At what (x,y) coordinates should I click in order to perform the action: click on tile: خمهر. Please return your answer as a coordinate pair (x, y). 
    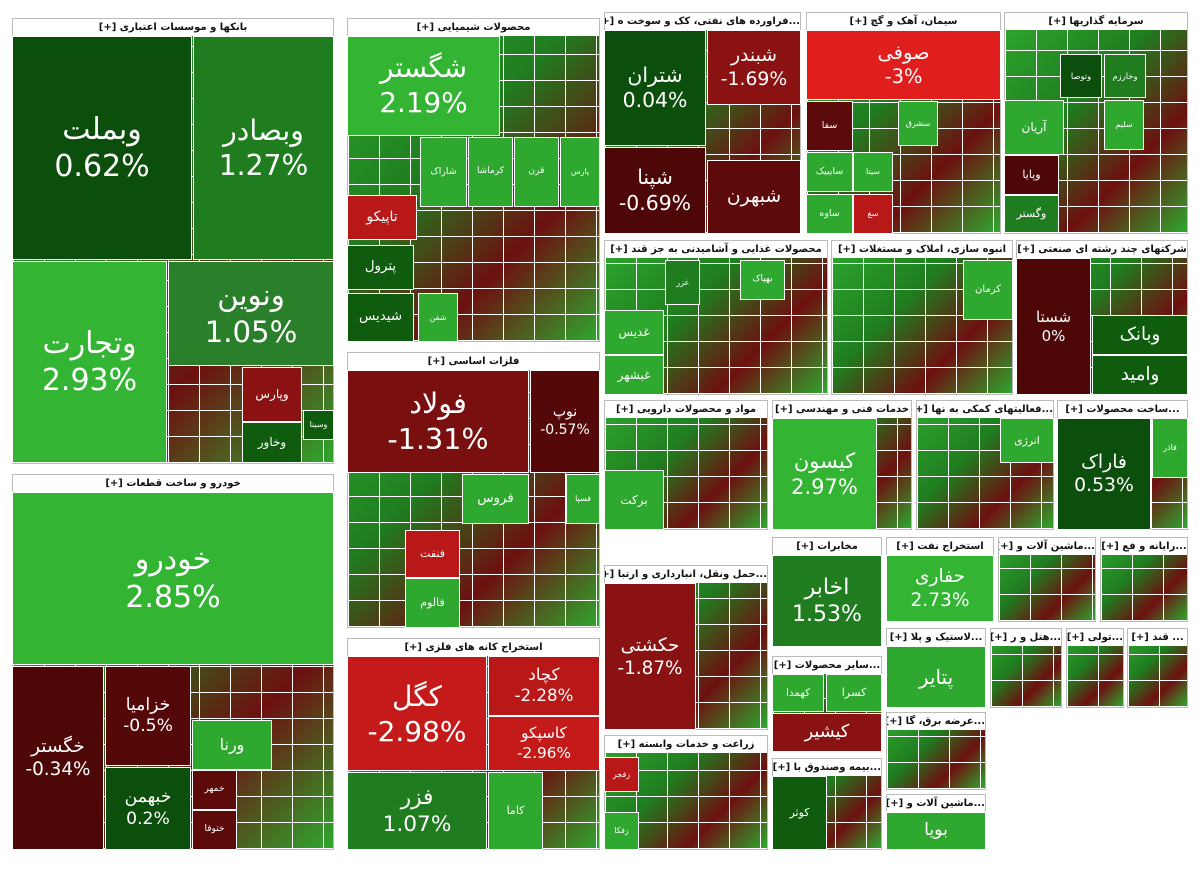
    Looking at the image, I should click on (214, 790).